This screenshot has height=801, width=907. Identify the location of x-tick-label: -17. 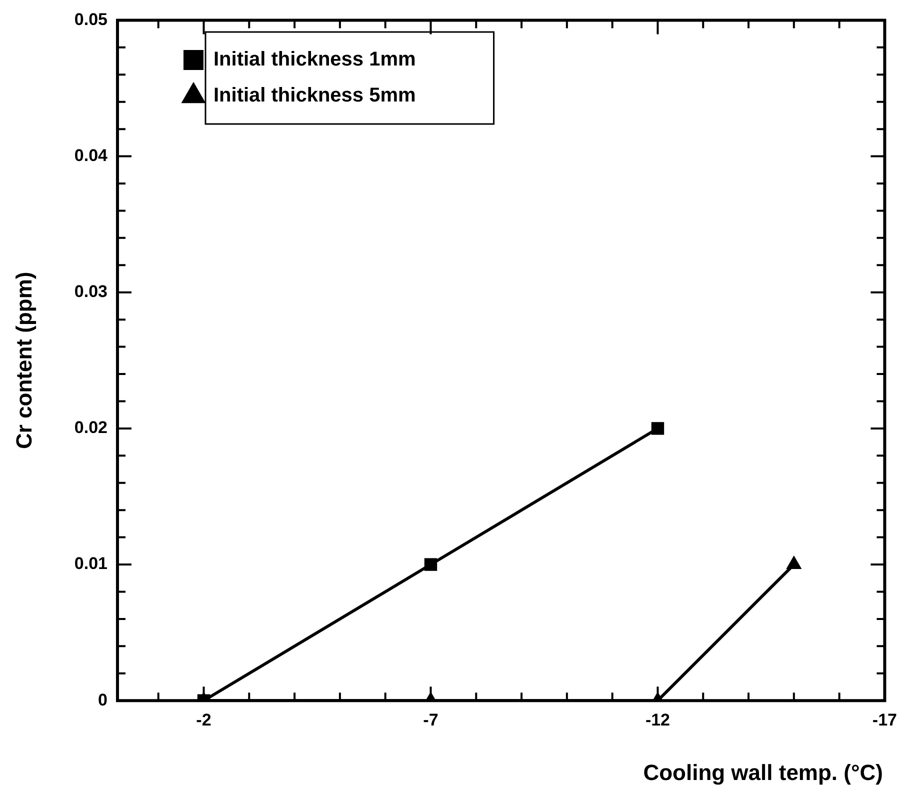
(885, 720).